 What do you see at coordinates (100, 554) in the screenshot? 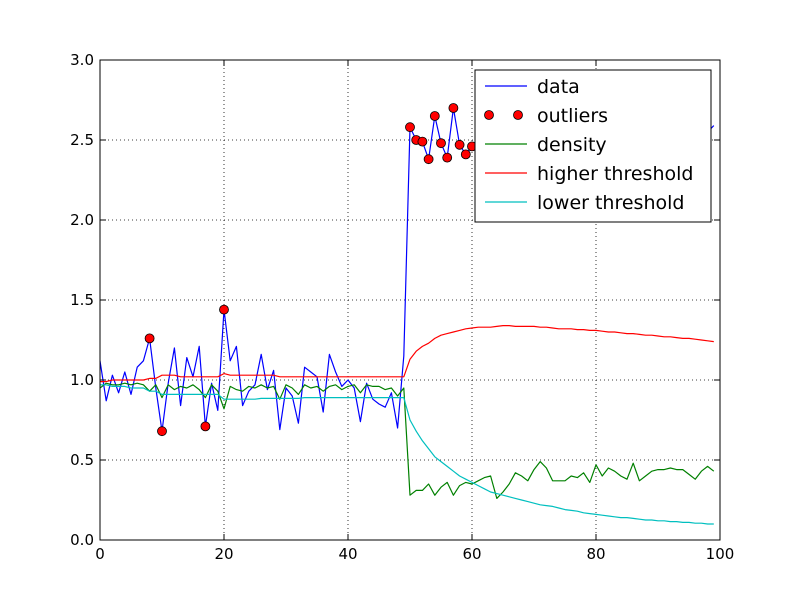
I see `x-tick-label: 0` at bounding box center [100, 554].